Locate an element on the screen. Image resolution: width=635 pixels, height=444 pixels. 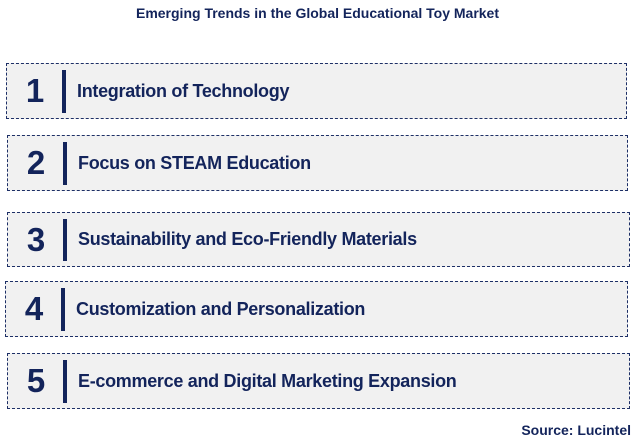
trend-item-1: 1 Integration of Technology is located at coordinates (316, 91).